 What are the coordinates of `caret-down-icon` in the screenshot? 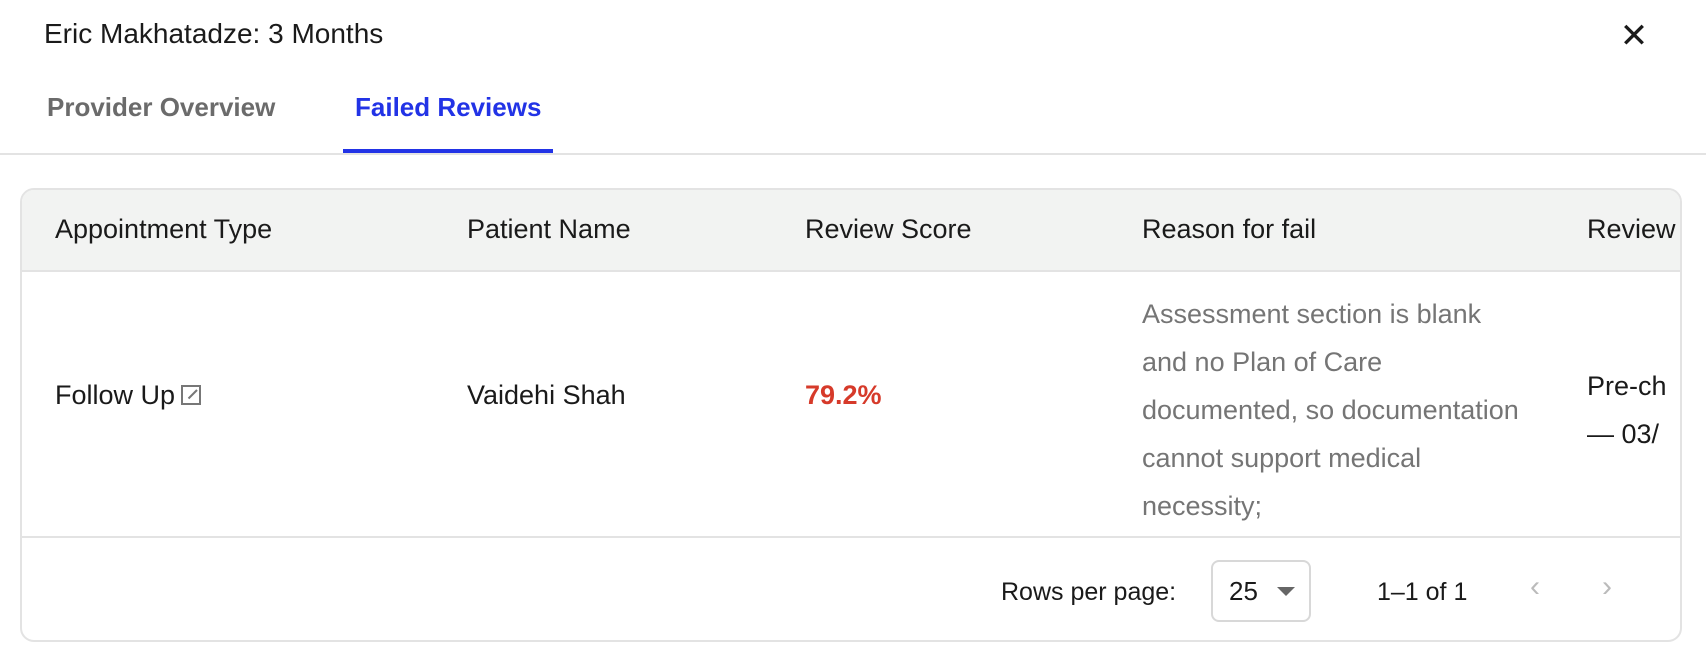 It's located at (1286, 591).